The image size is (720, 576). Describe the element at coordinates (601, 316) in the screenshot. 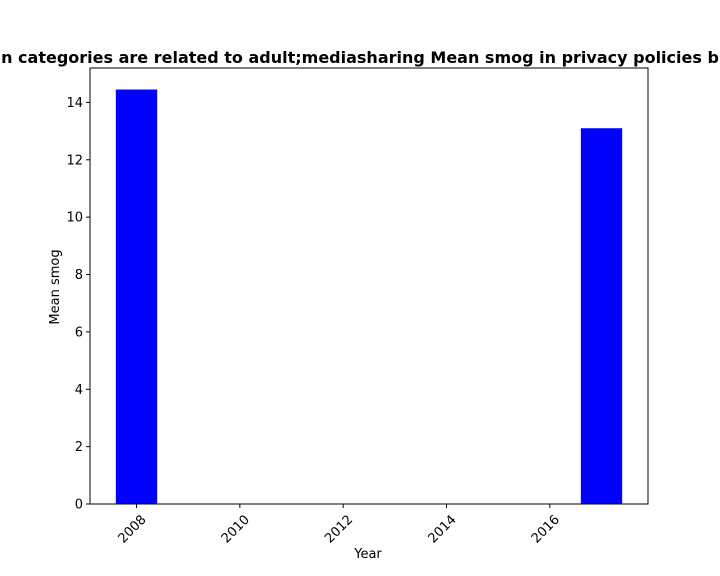

I see `bar-2017` at that location.